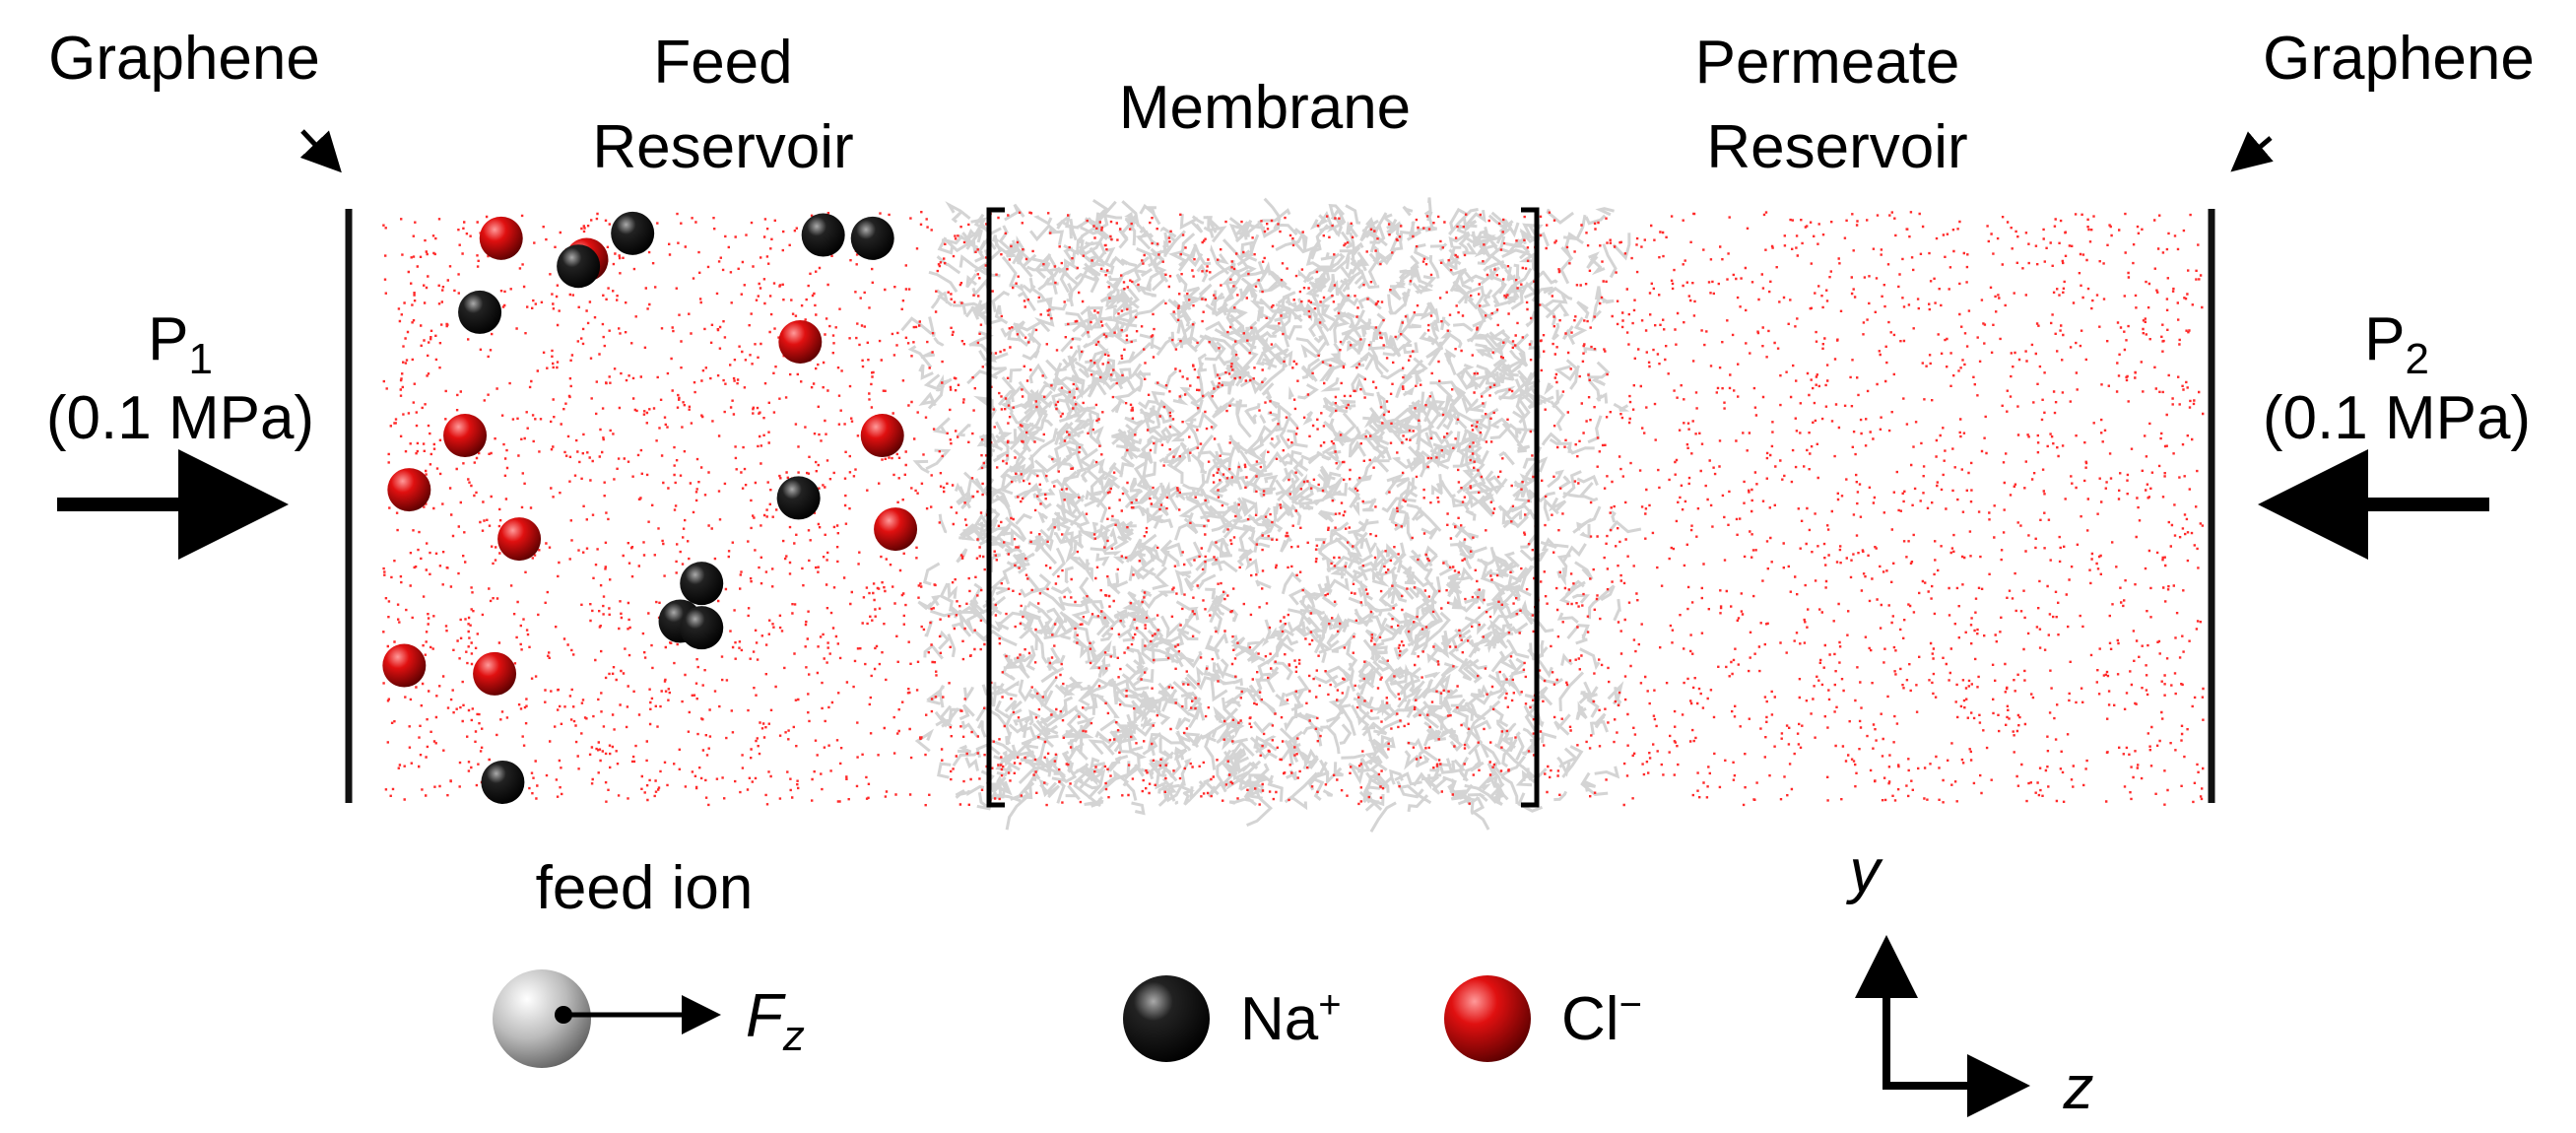  What do you see at coordinates (1865, 871) in the screenshot?
I see `axis-label: y` at bounding box center [1865, 871].